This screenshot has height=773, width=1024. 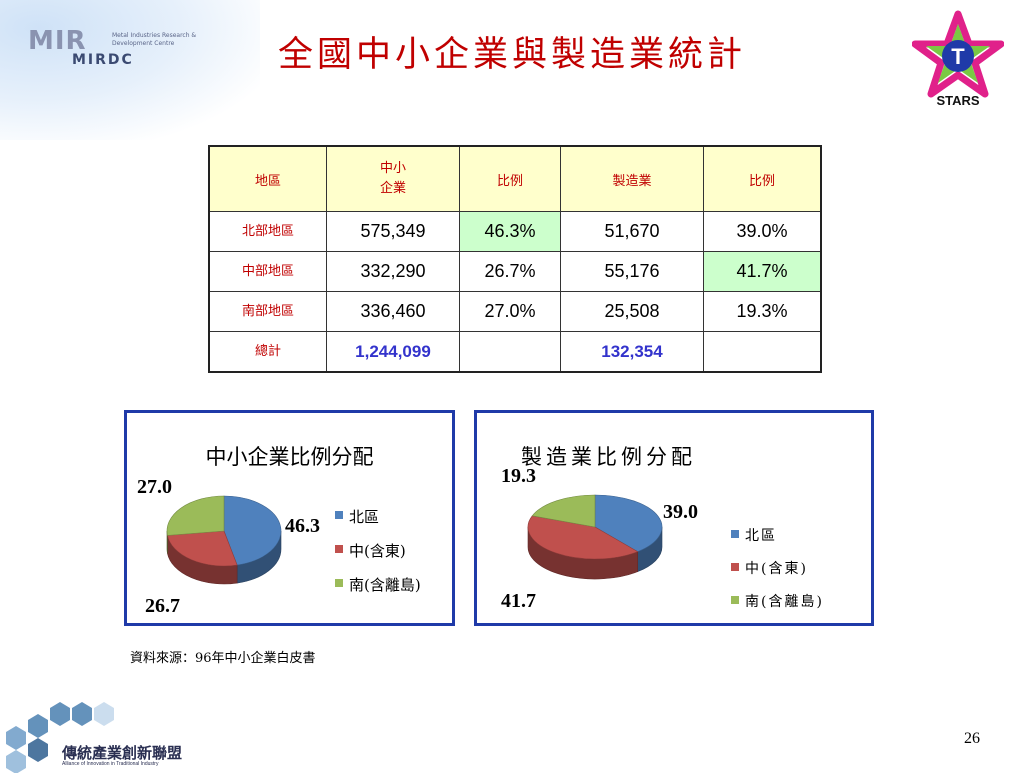 I want to click on region-cell: 北部地區, so click(x=267, y=231).